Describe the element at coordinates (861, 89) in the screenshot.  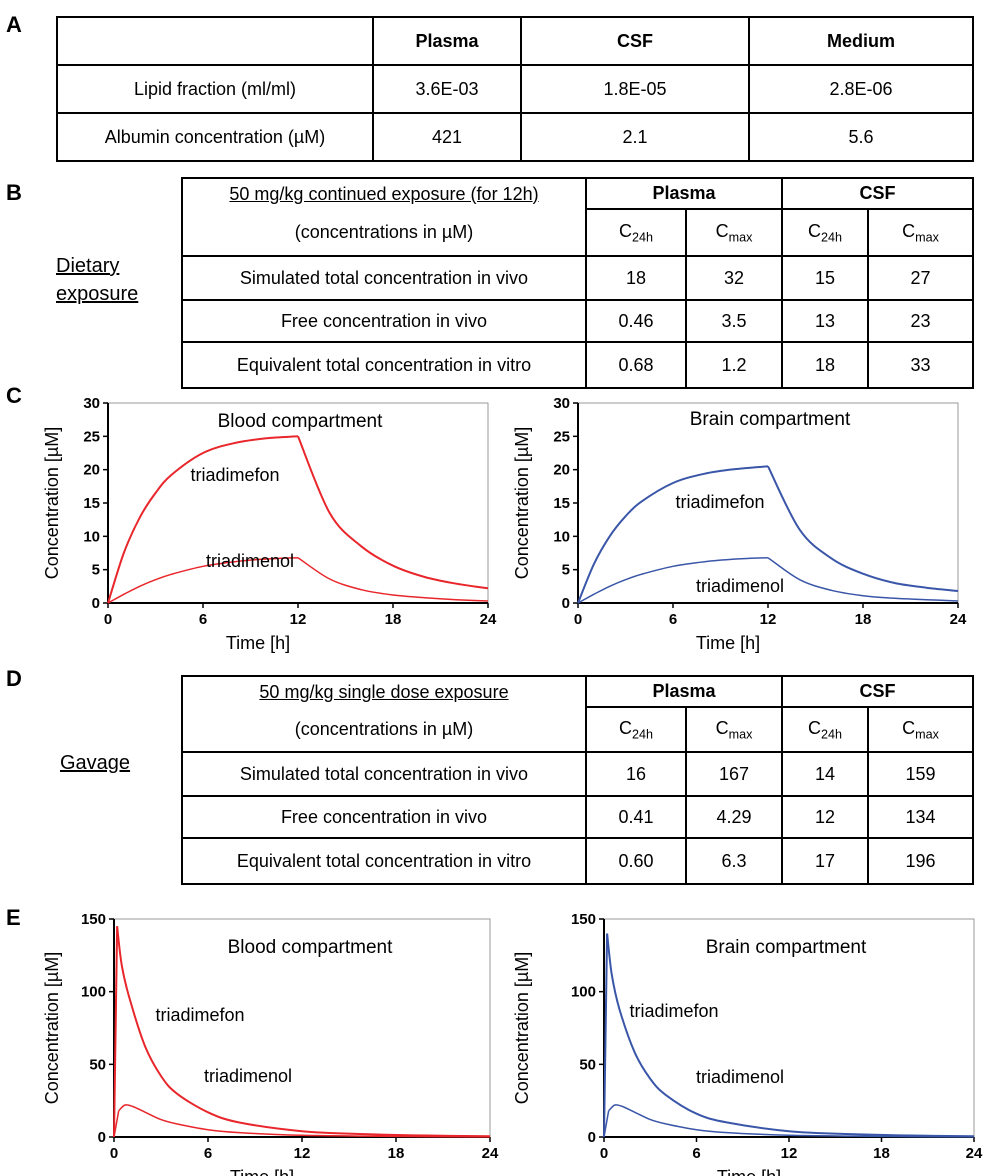
I see `table-a-cell: 2.8E-06` at that location.